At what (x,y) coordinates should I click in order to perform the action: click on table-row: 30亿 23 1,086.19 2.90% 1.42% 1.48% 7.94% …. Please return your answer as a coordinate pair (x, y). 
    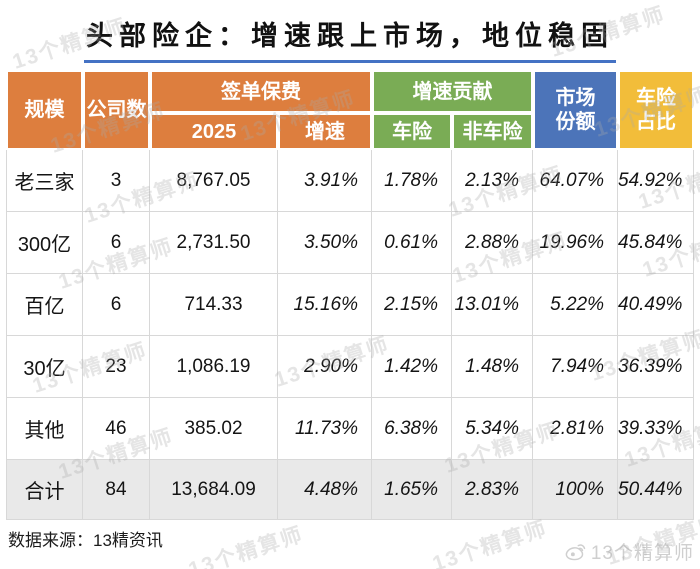
    Looking at the image, I should click on (350, 367).